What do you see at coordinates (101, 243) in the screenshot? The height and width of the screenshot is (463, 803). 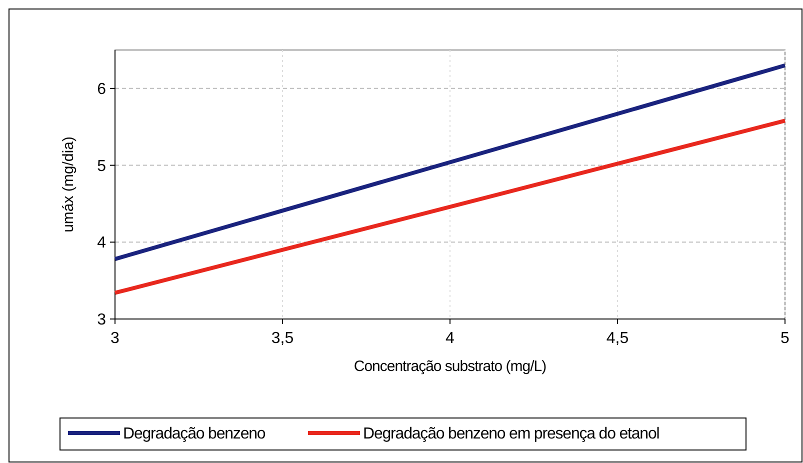 I see `y-tick-label: 4` at bounding box center [101, 243].